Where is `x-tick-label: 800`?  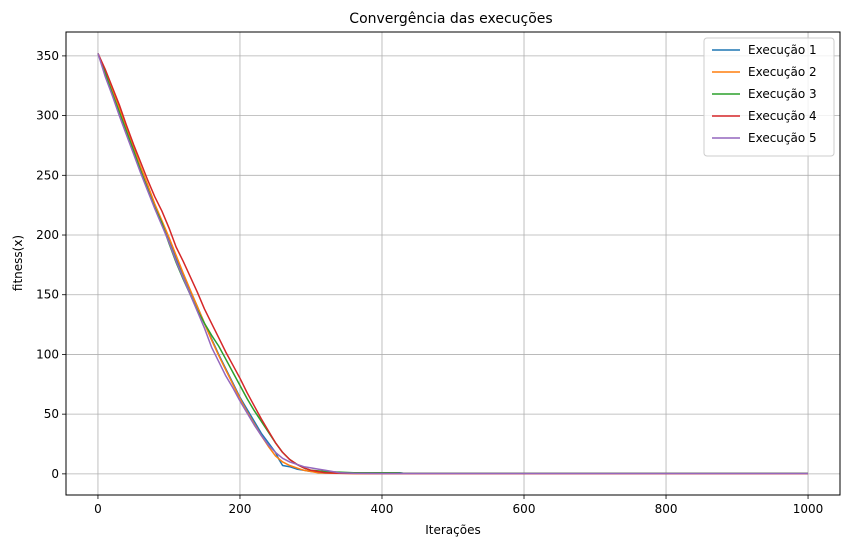 x-tick-label: 800 is located at coordinates (666, 509).